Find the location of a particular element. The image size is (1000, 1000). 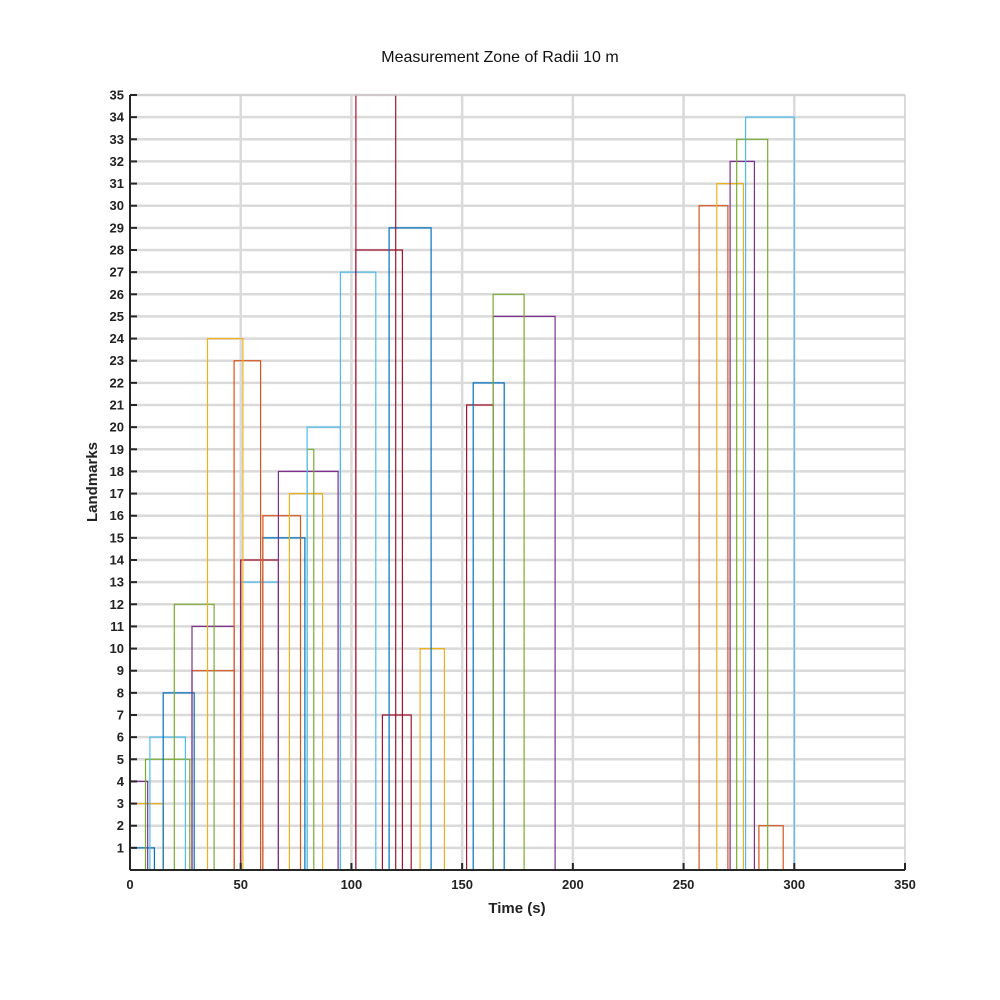

y-tick-label: 13 is located at coordinates (117, 582).